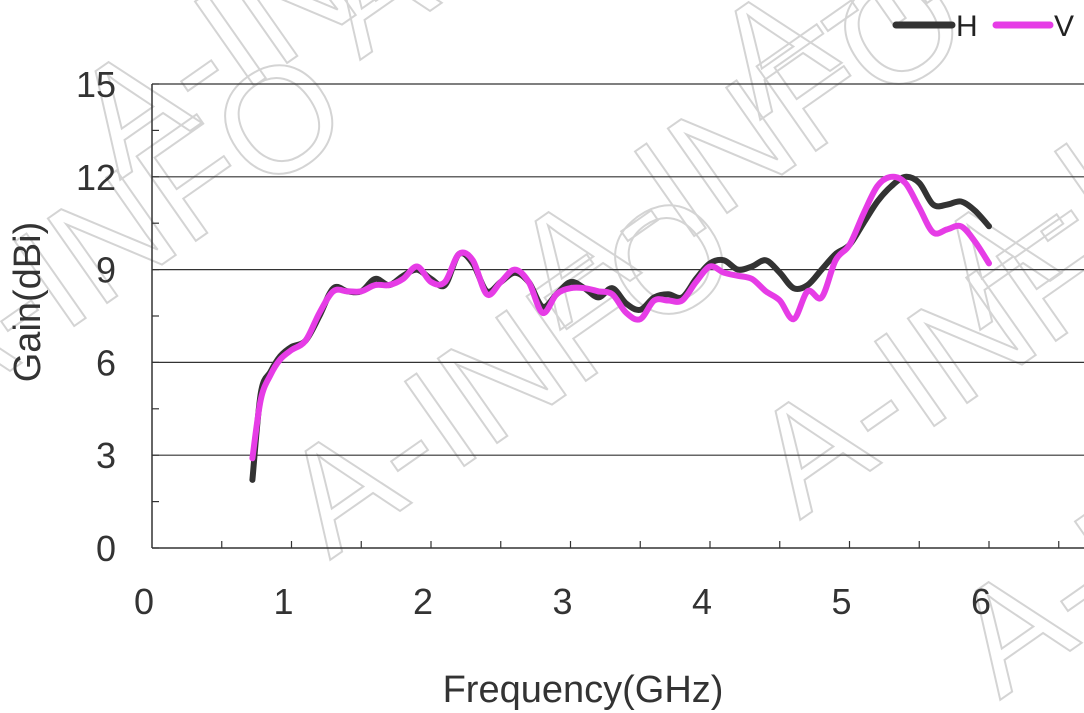 The image size is (1084, 713). What do you see at coordinates (96, 84) in the screenshot?
I see `y-tick-label: 15` at bounding box center [96, 84].